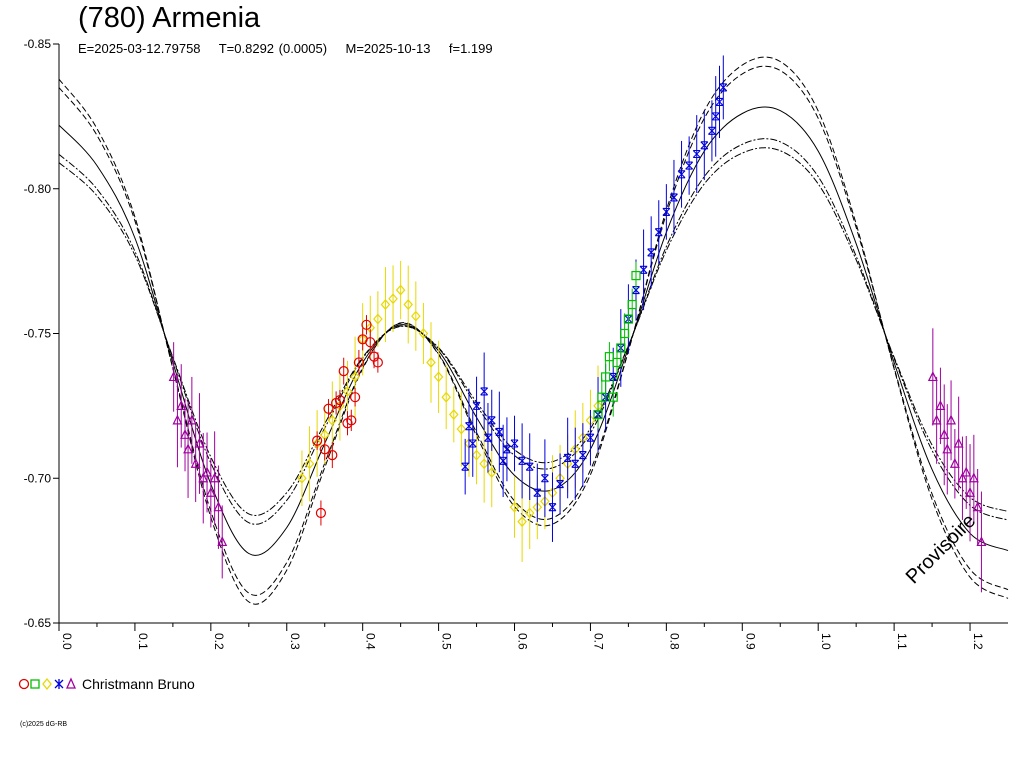 The height and width of the screenshot is (768, 1024). Describe the element at coordinates (295, 641) in the screenshot. I see `x-tick-label: 0.3` at that location.